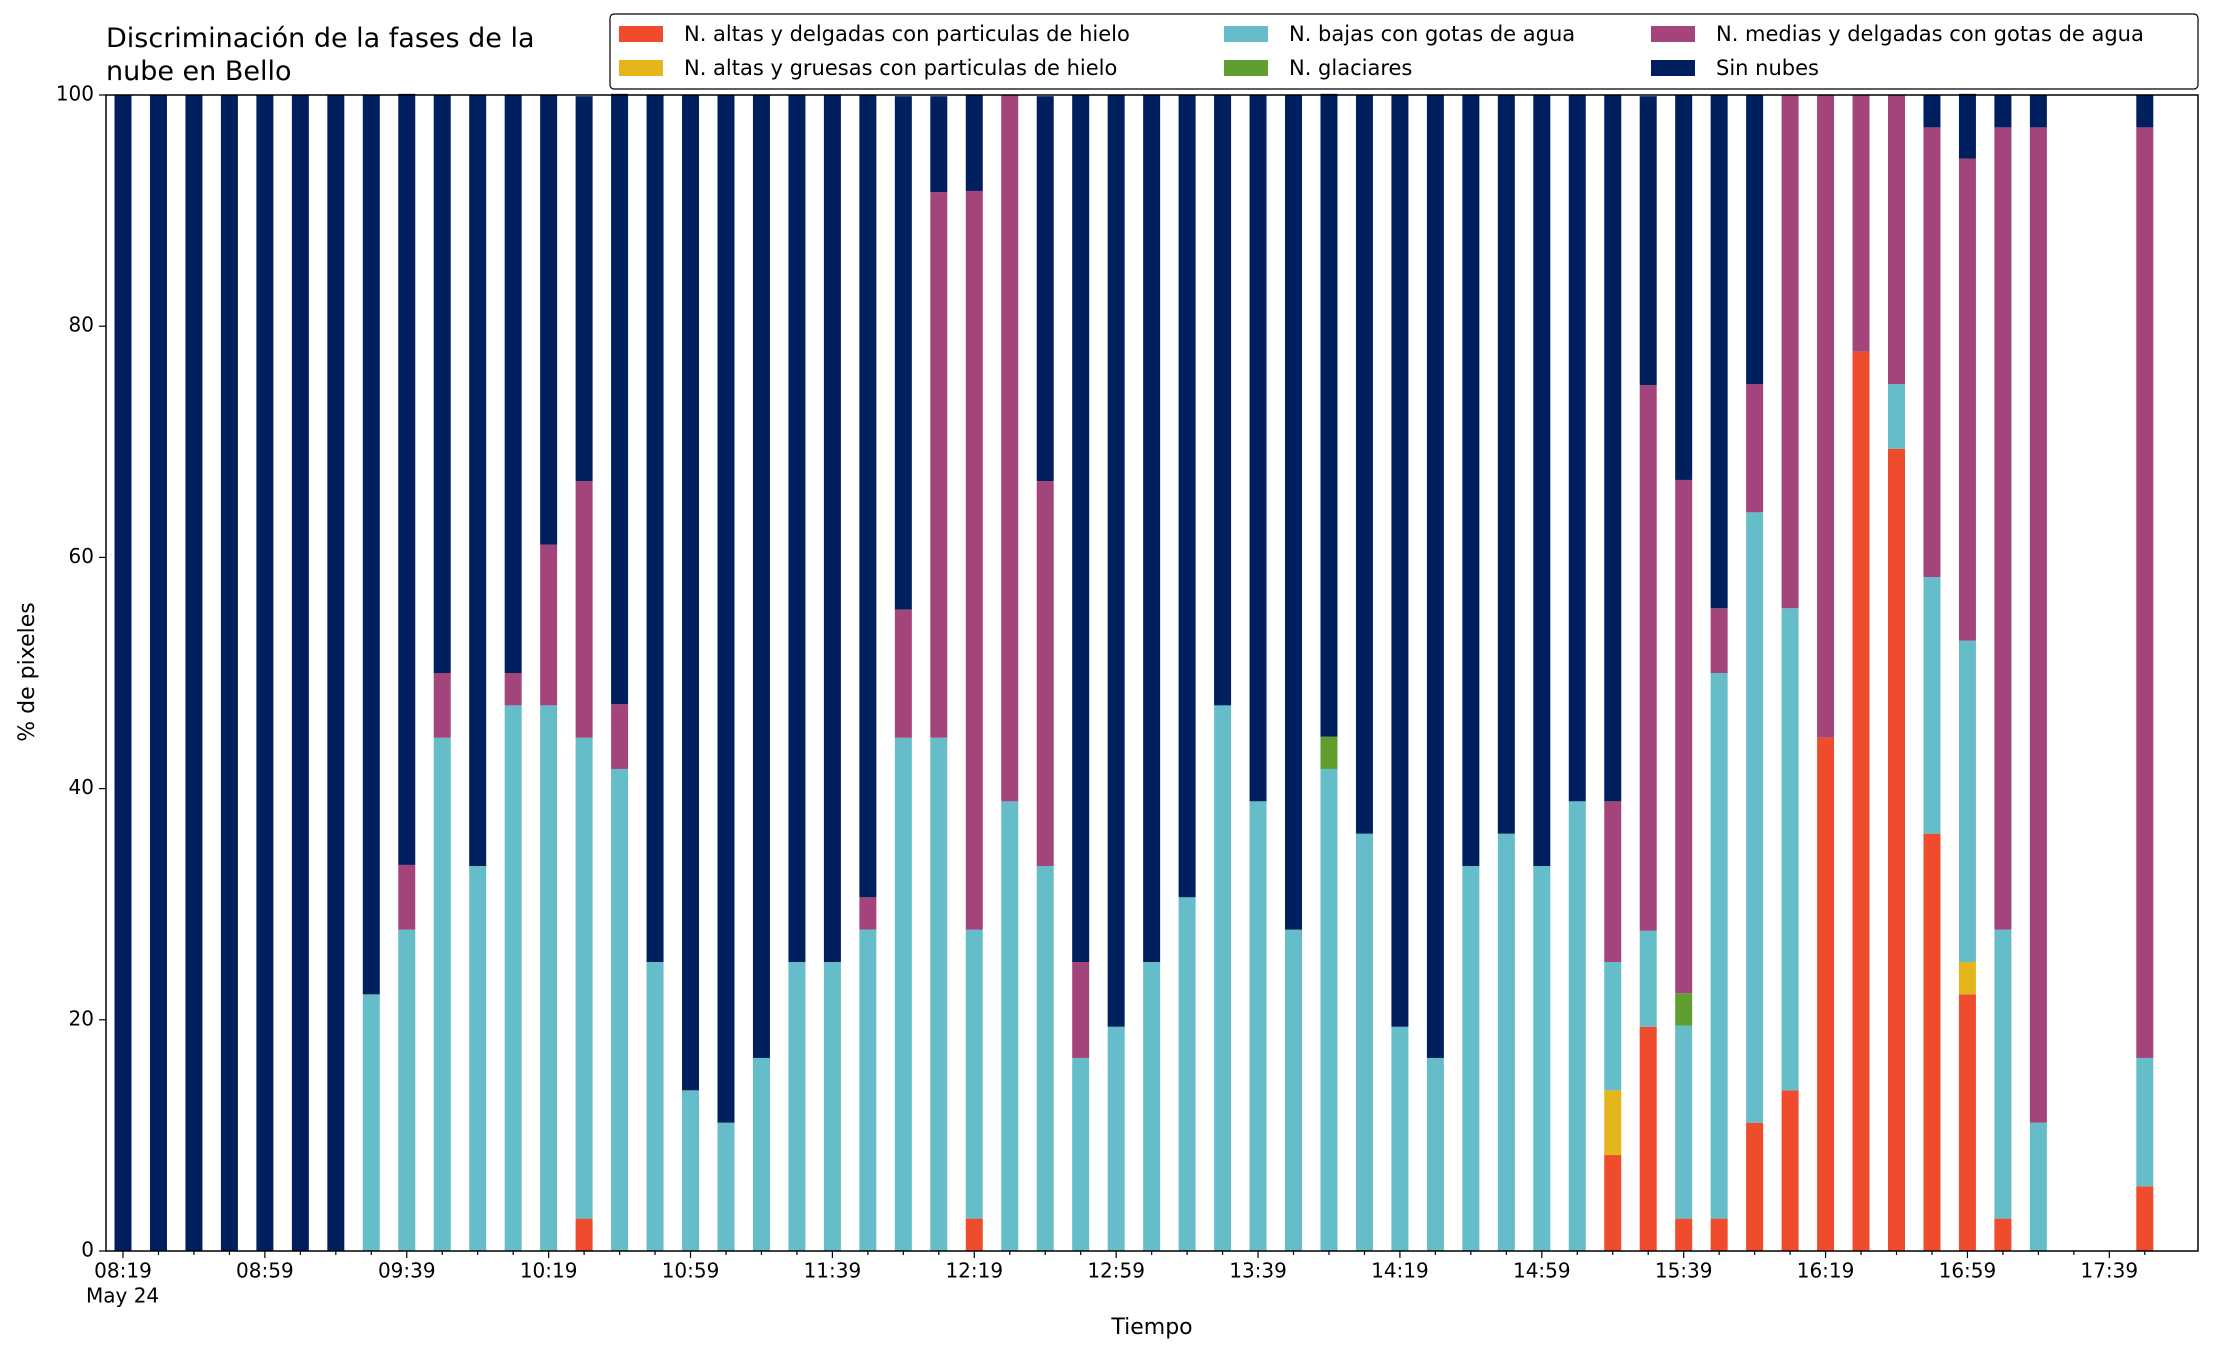 The height and width of the screenshot is (1355, 2216). Describe the element at coordinates (265, 1271) in the screenshot. I see `x-tick-label: 08:59` at that location.